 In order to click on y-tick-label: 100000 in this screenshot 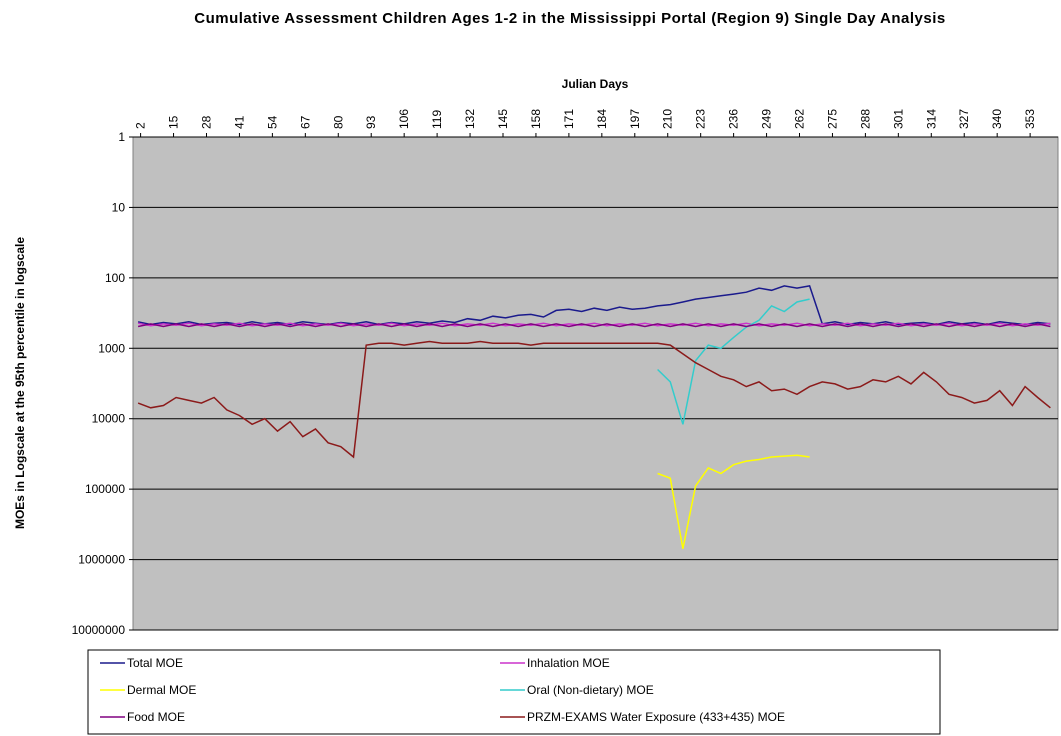, I will do `click(105, 489)`.